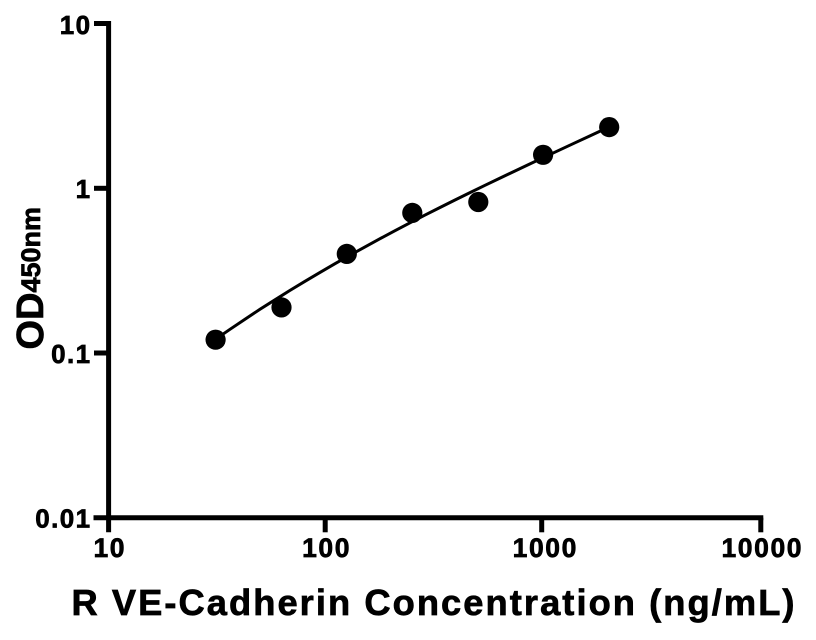 The image size is (816, 640). I want to click on svg-text: 0.01, so click(63, 518).